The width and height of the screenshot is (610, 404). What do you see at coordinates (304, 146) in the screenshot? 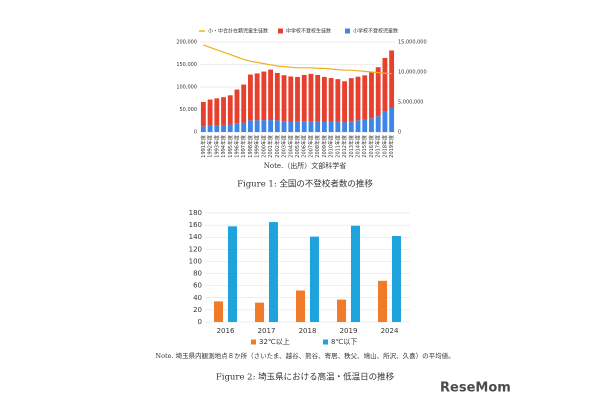
I see `x-tick-label: 2006年度` at bounding box center [304, 146].